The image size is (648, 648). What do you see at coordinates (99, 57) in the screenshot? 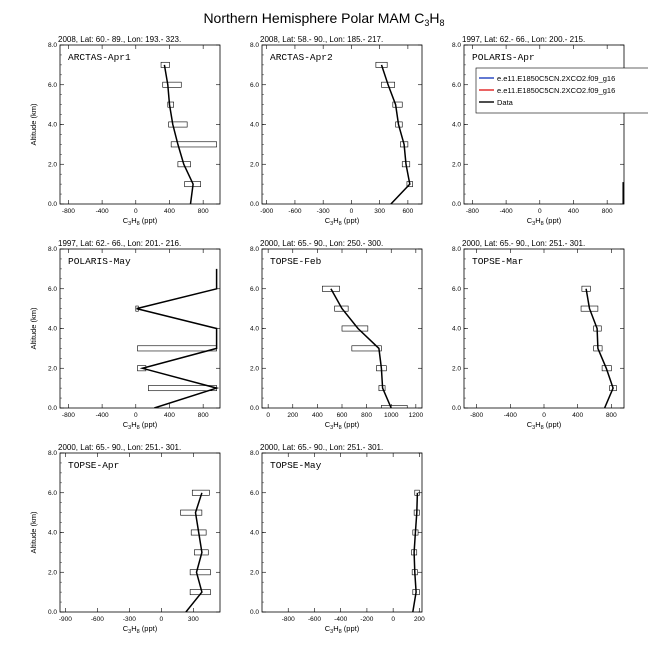
I see `panel-name: ARCTAS-Apr1` at bounding box center [99, 57].